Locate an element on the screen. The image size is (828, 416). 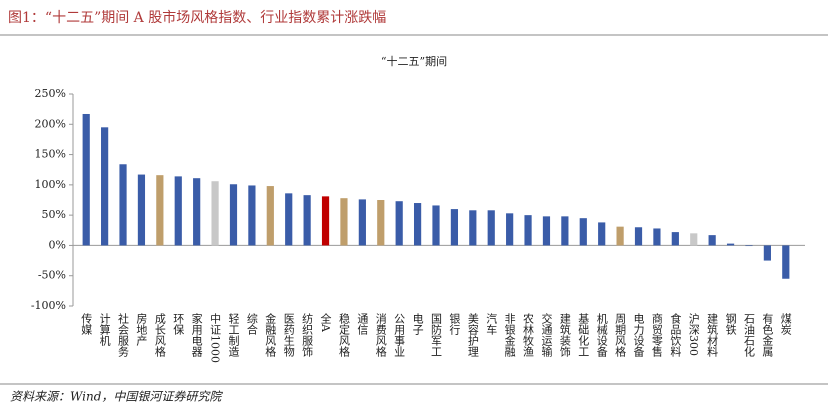
y-tick-label: 150% is located at coordinates (50, 154).